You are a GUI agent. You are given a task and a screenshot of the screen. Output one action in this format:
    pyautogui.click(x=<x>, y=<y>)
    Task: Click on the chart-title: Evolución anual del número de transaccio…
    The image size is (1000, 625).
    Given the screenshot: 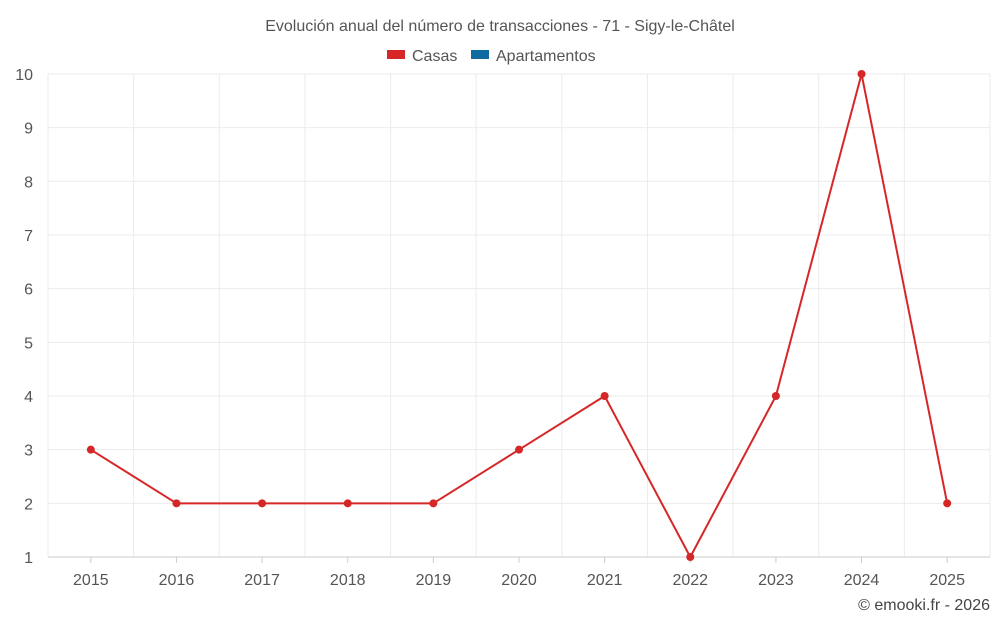 What is the action you would take?
    pyautogui.click(x=500, y=26)
    